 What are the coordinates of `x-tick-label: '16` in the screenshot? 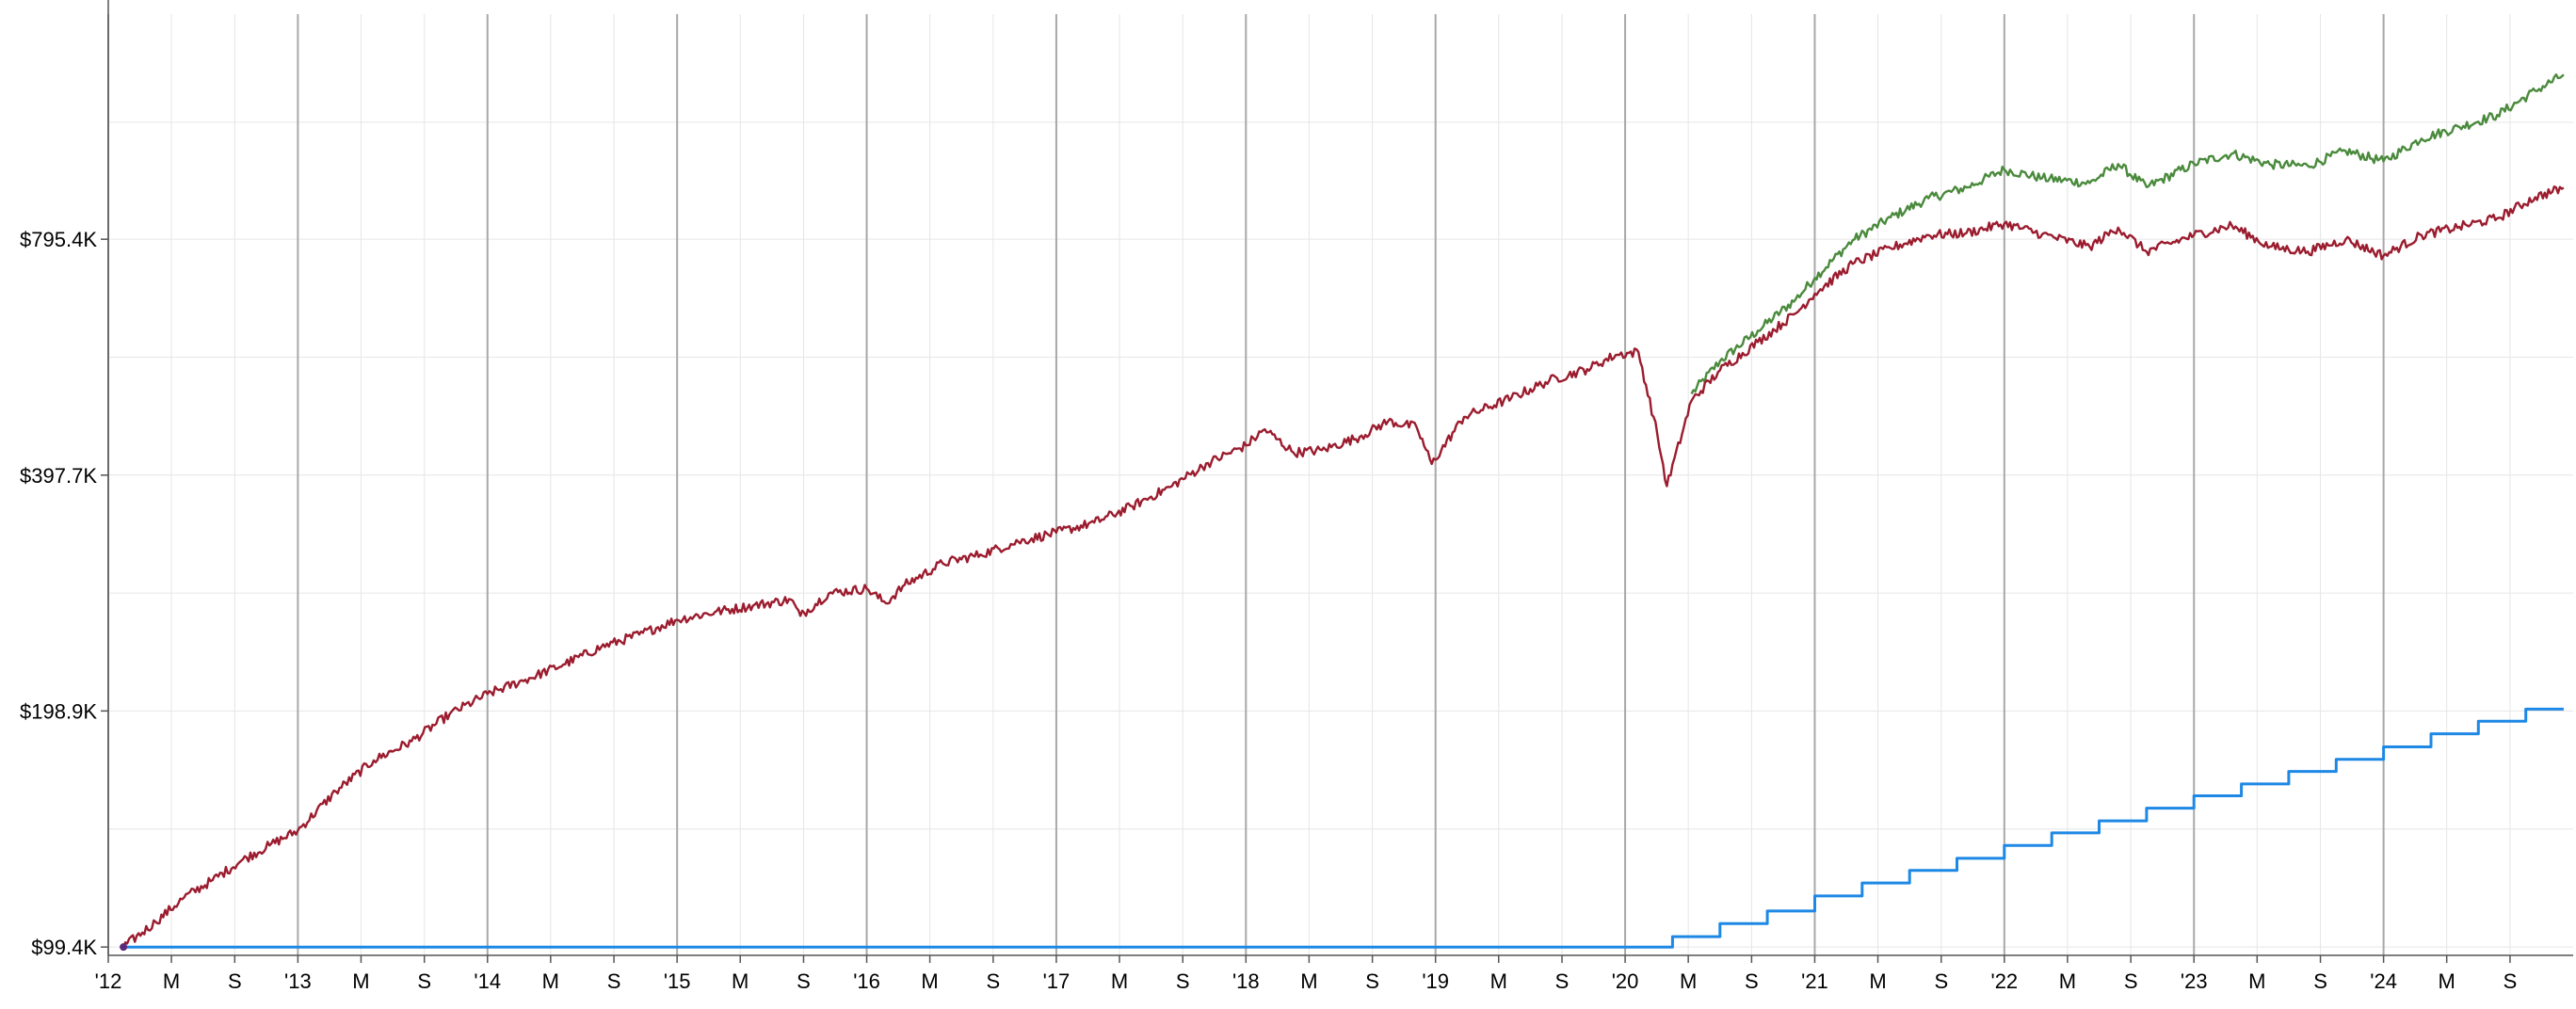 It's located at (866, 981).